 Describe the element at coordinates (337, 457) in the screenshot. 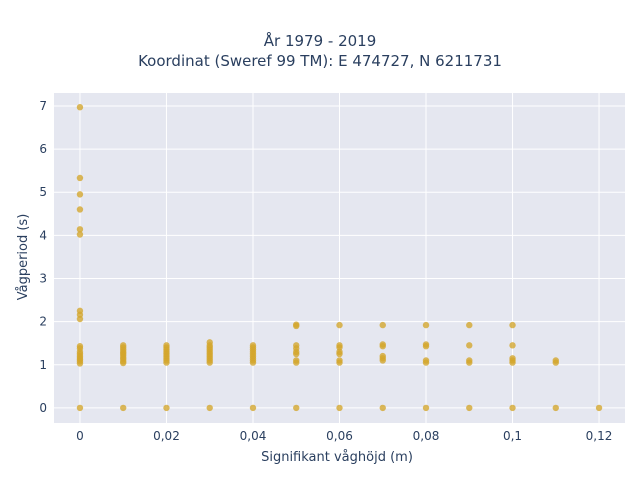

I see `x-axis-label: Signifikant våghöjd (m)` at that location.